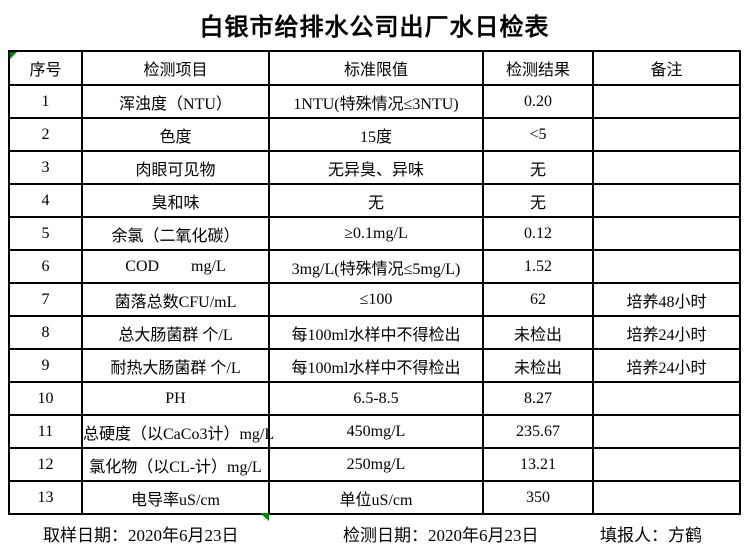  What do you see at coordinates (45, 200) in the screenshot?
I see `cell-serial: 4` at bounding box center [45, 200].